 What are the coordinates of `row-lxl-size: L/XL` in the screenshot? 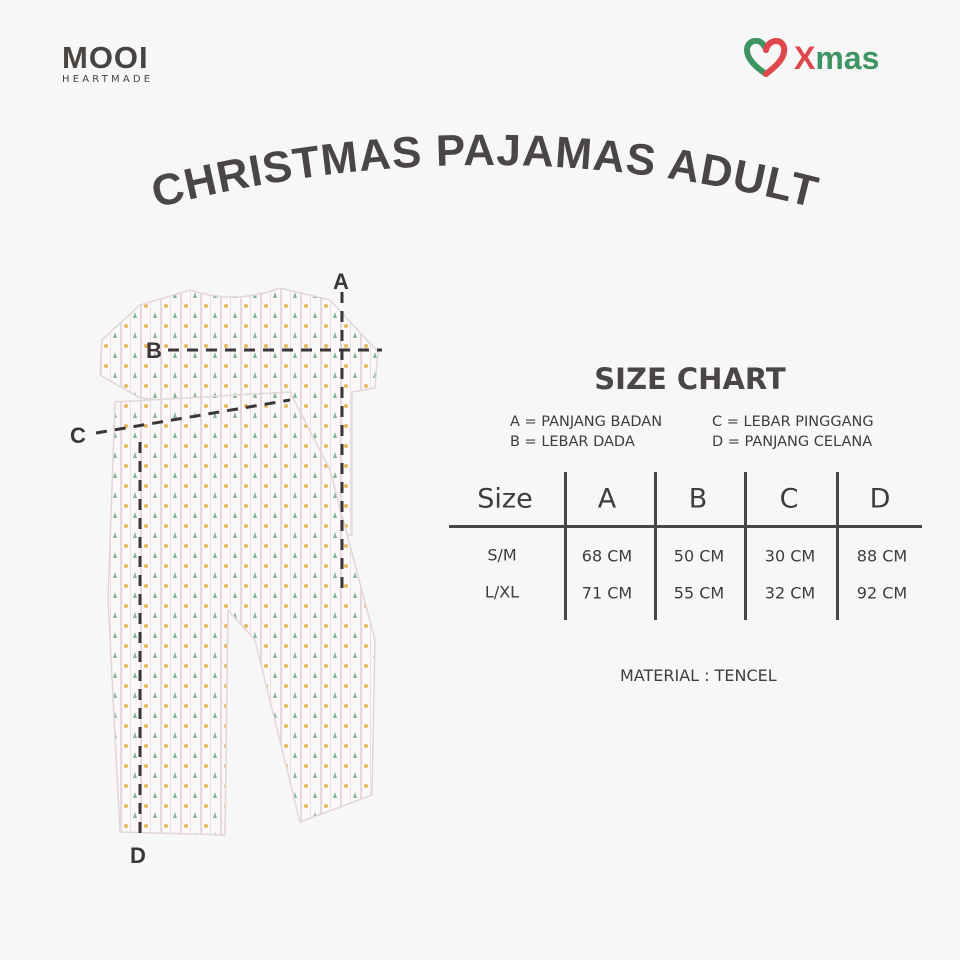 It's located at (502, 592).